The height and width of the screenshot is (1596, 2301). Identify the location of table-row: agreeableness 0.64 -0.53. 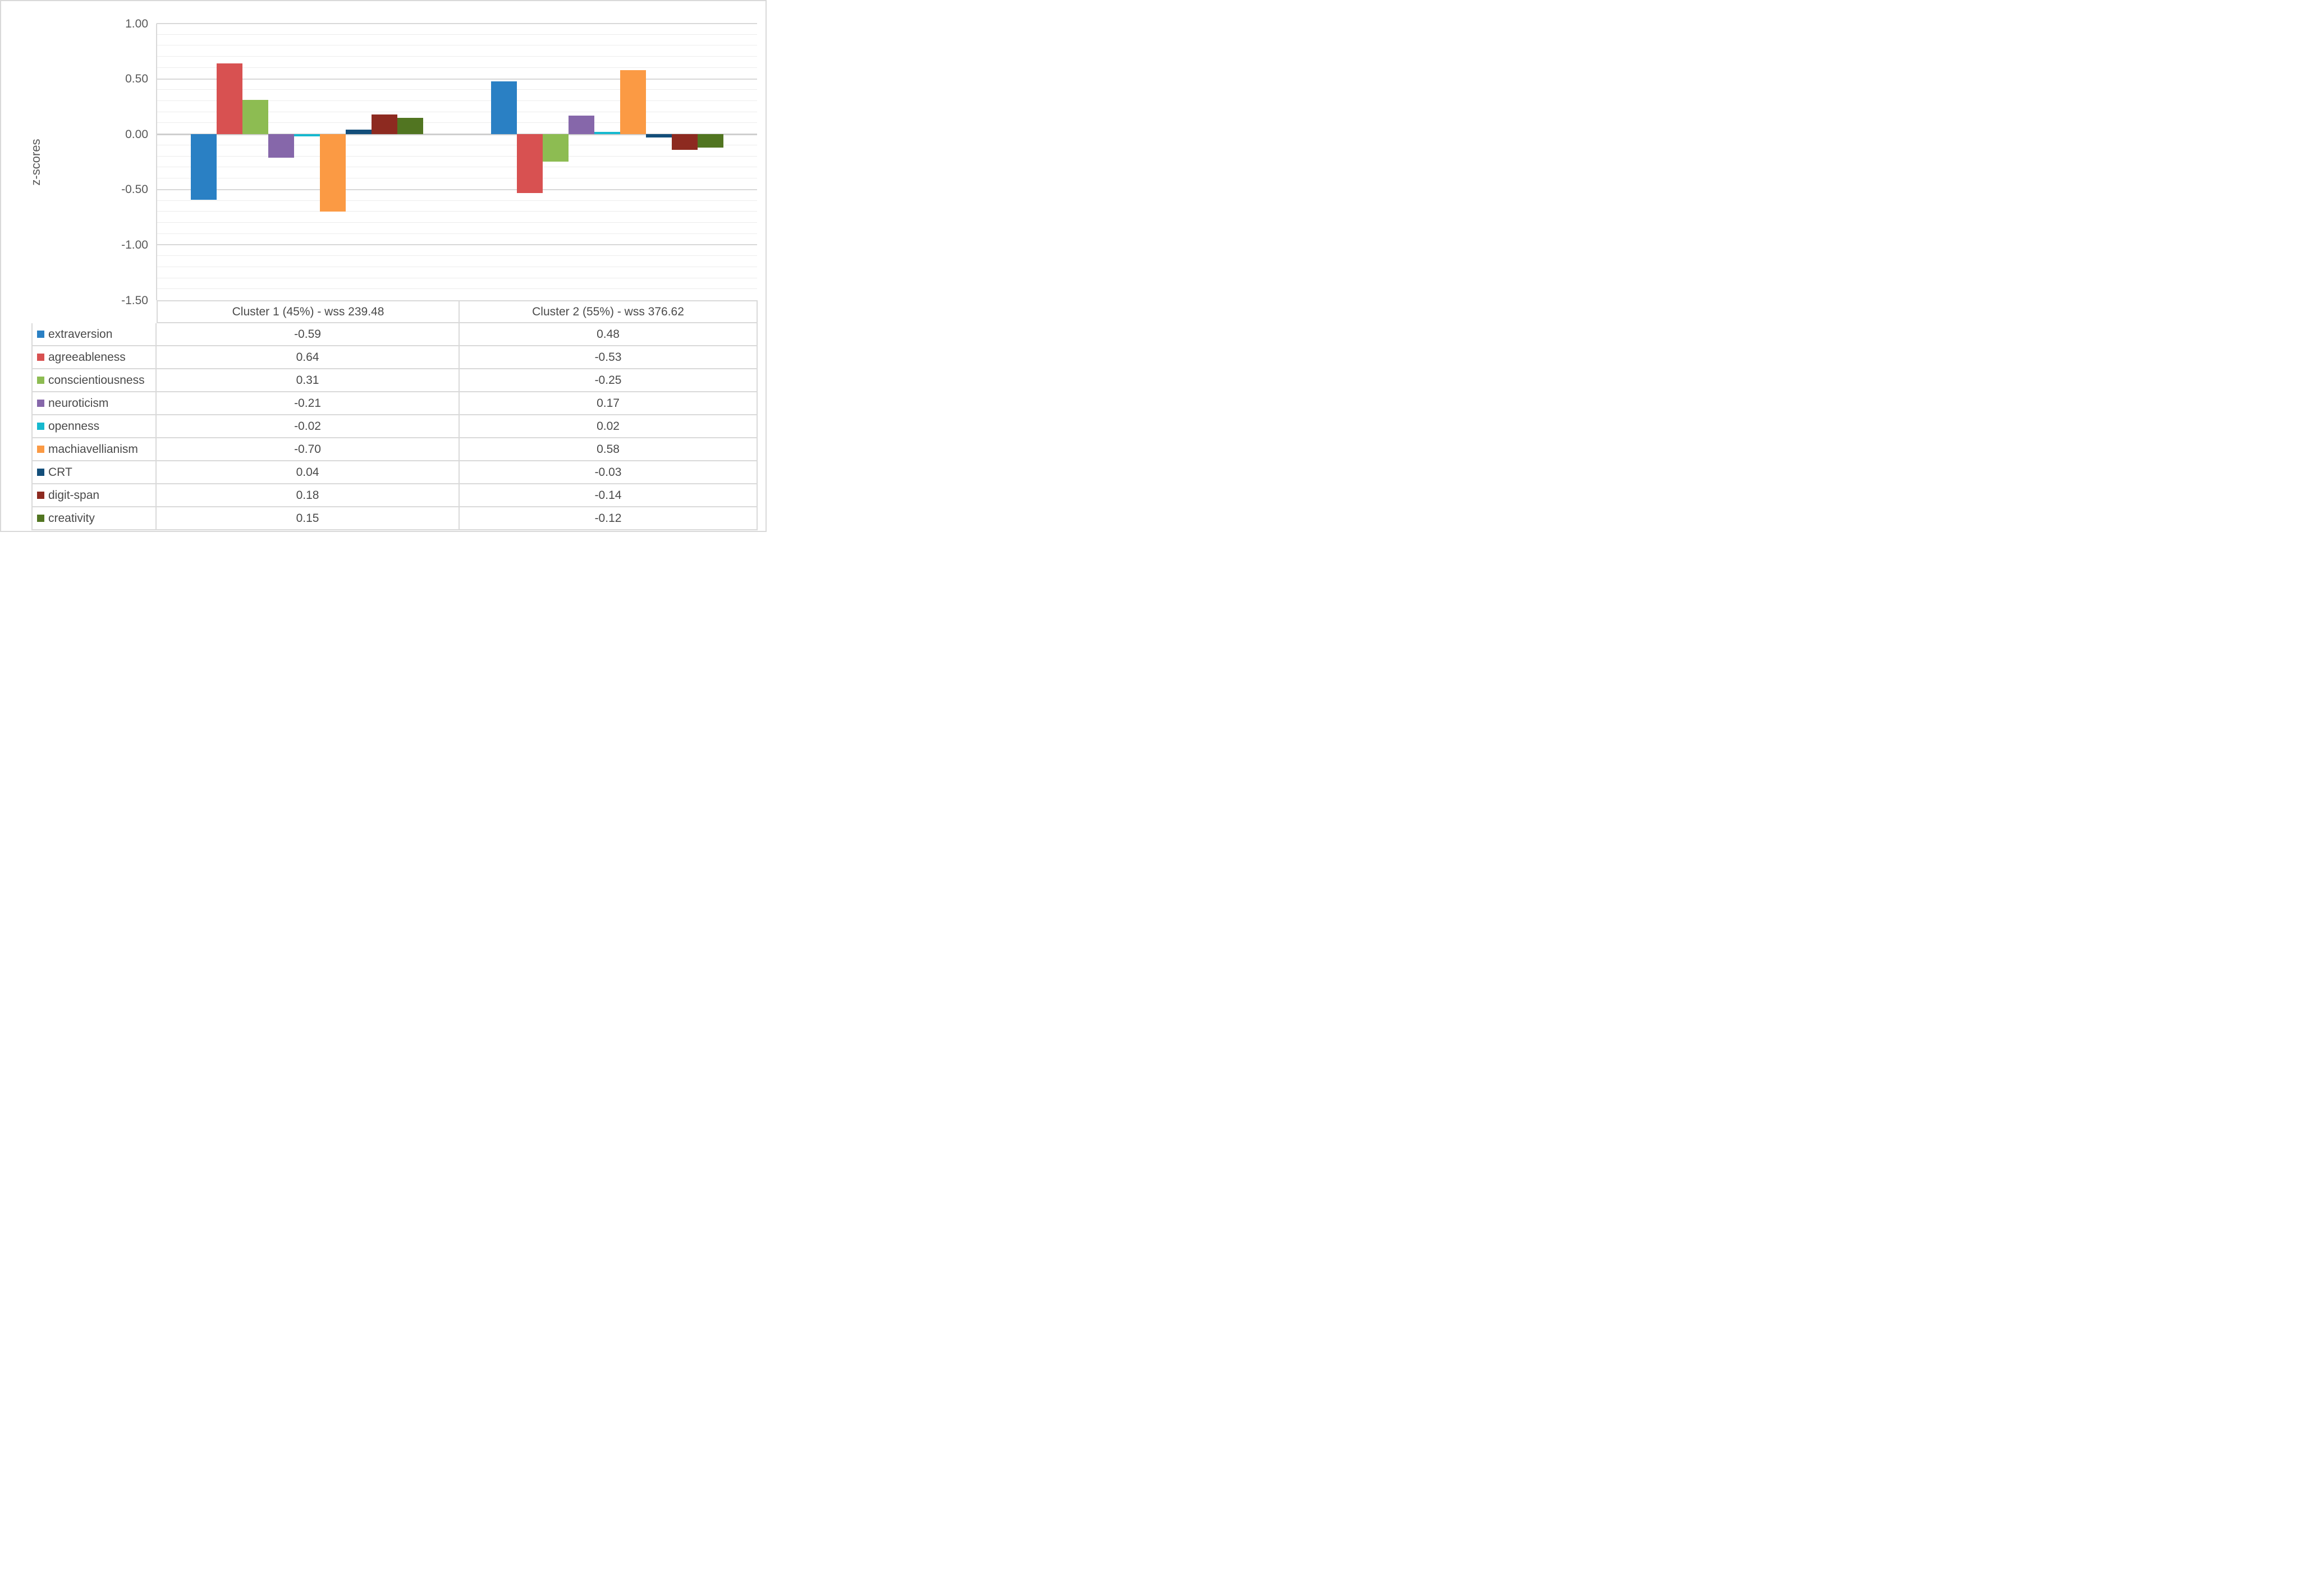
(394, 357).